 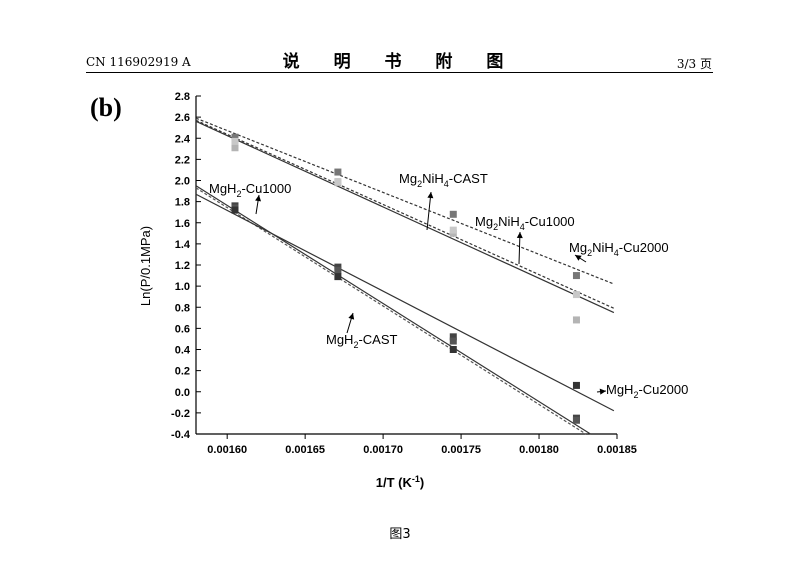 What do you see at coordinates (182, 287) in the screenshot?
I see `y-tick-label: 1.0` at bounding box center [182, 287].